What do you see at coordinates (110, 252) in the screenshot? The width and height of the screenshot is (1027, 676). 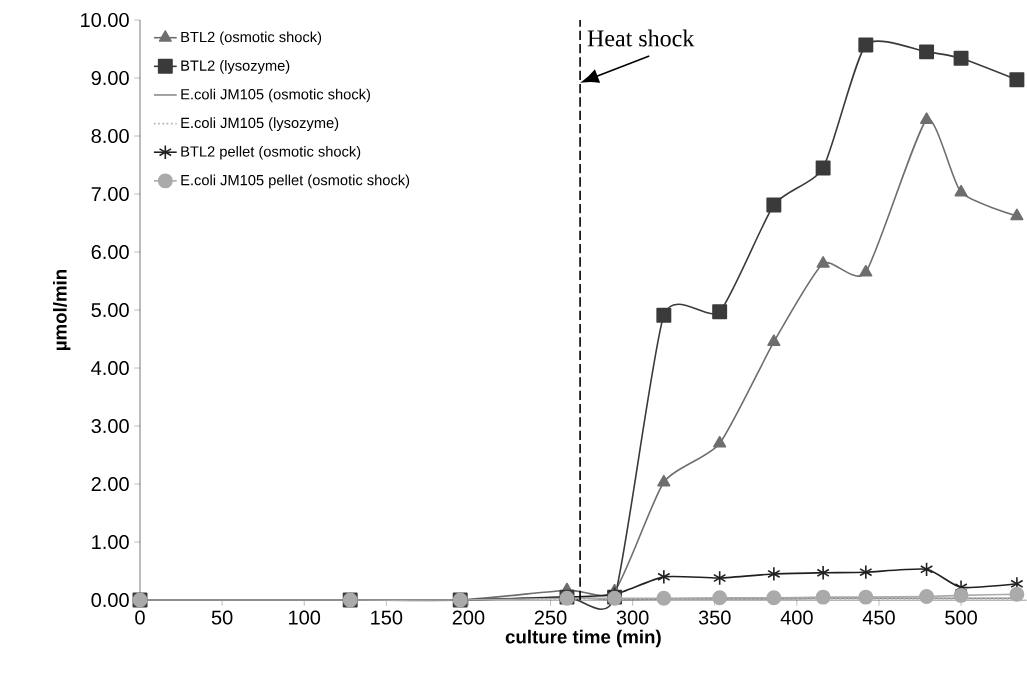 I see `y-tick-label: 6.00` at bounding box center [110, 252].